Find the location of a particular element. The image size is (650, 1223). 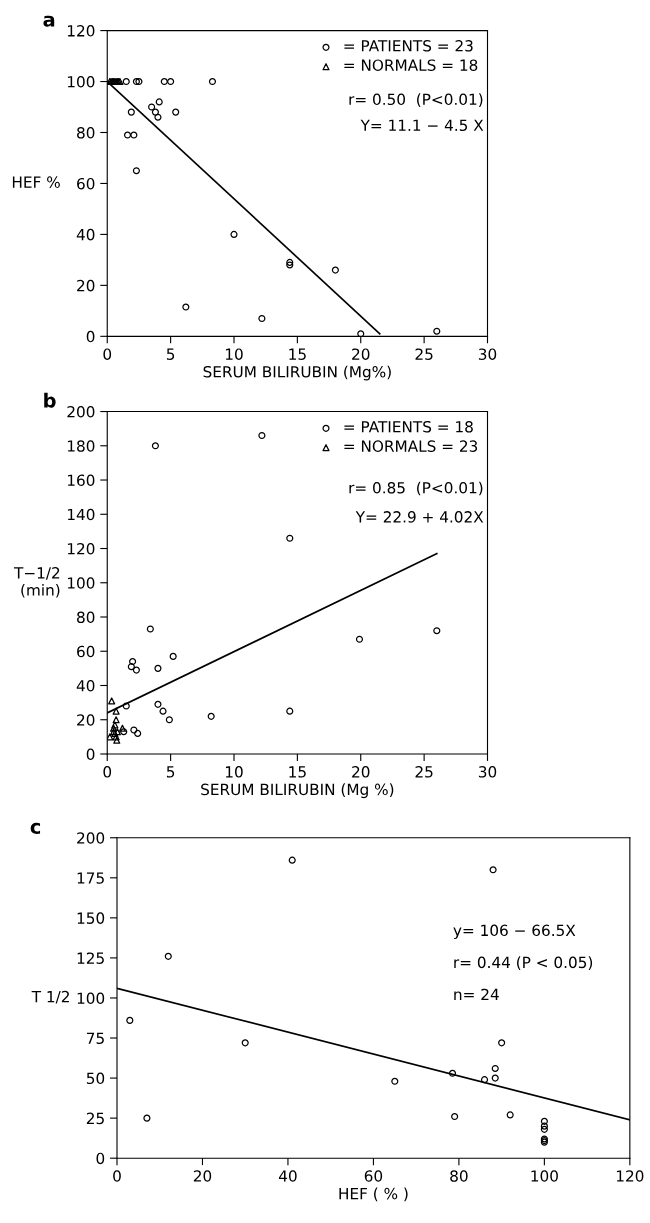

y-tick-label: 140 is located at coordinates (81, 514).